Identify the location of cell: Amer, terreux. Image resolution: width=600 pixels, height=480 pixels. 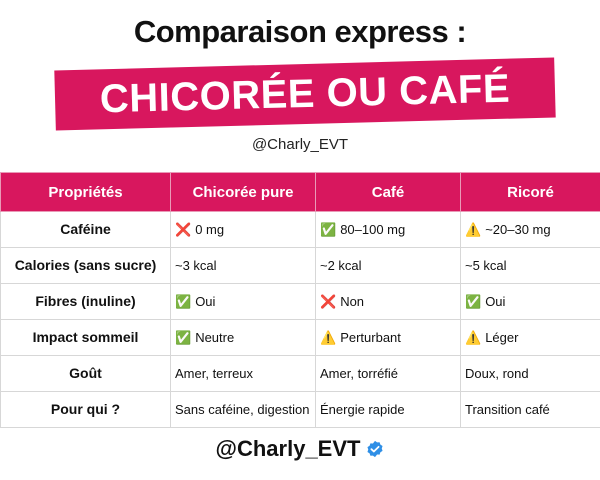
(243, 373).